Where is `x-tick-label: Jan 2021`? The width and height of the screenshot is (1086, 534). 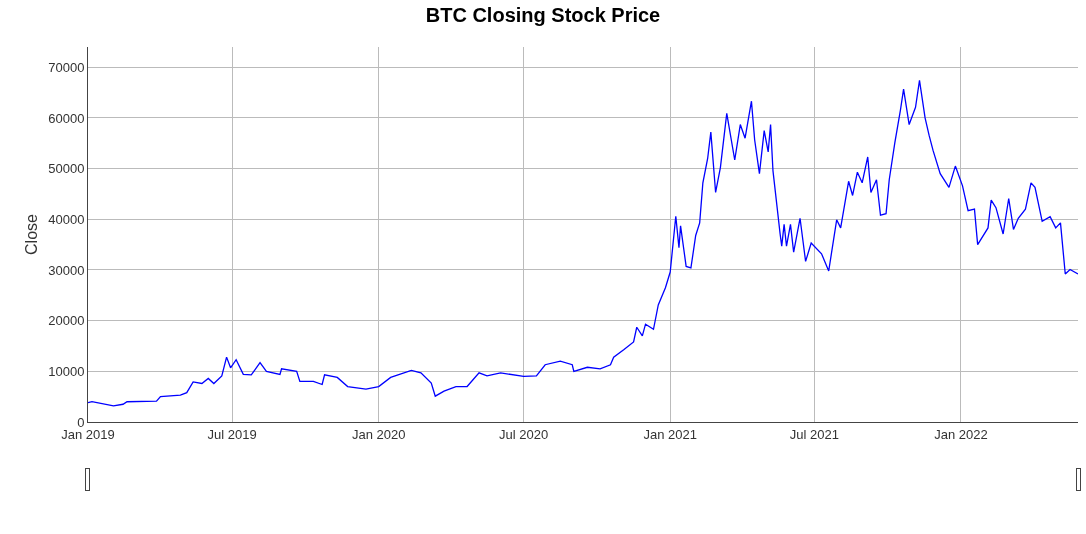
x-tick-label: Jan 2021 is located at coordinates (670, 434).